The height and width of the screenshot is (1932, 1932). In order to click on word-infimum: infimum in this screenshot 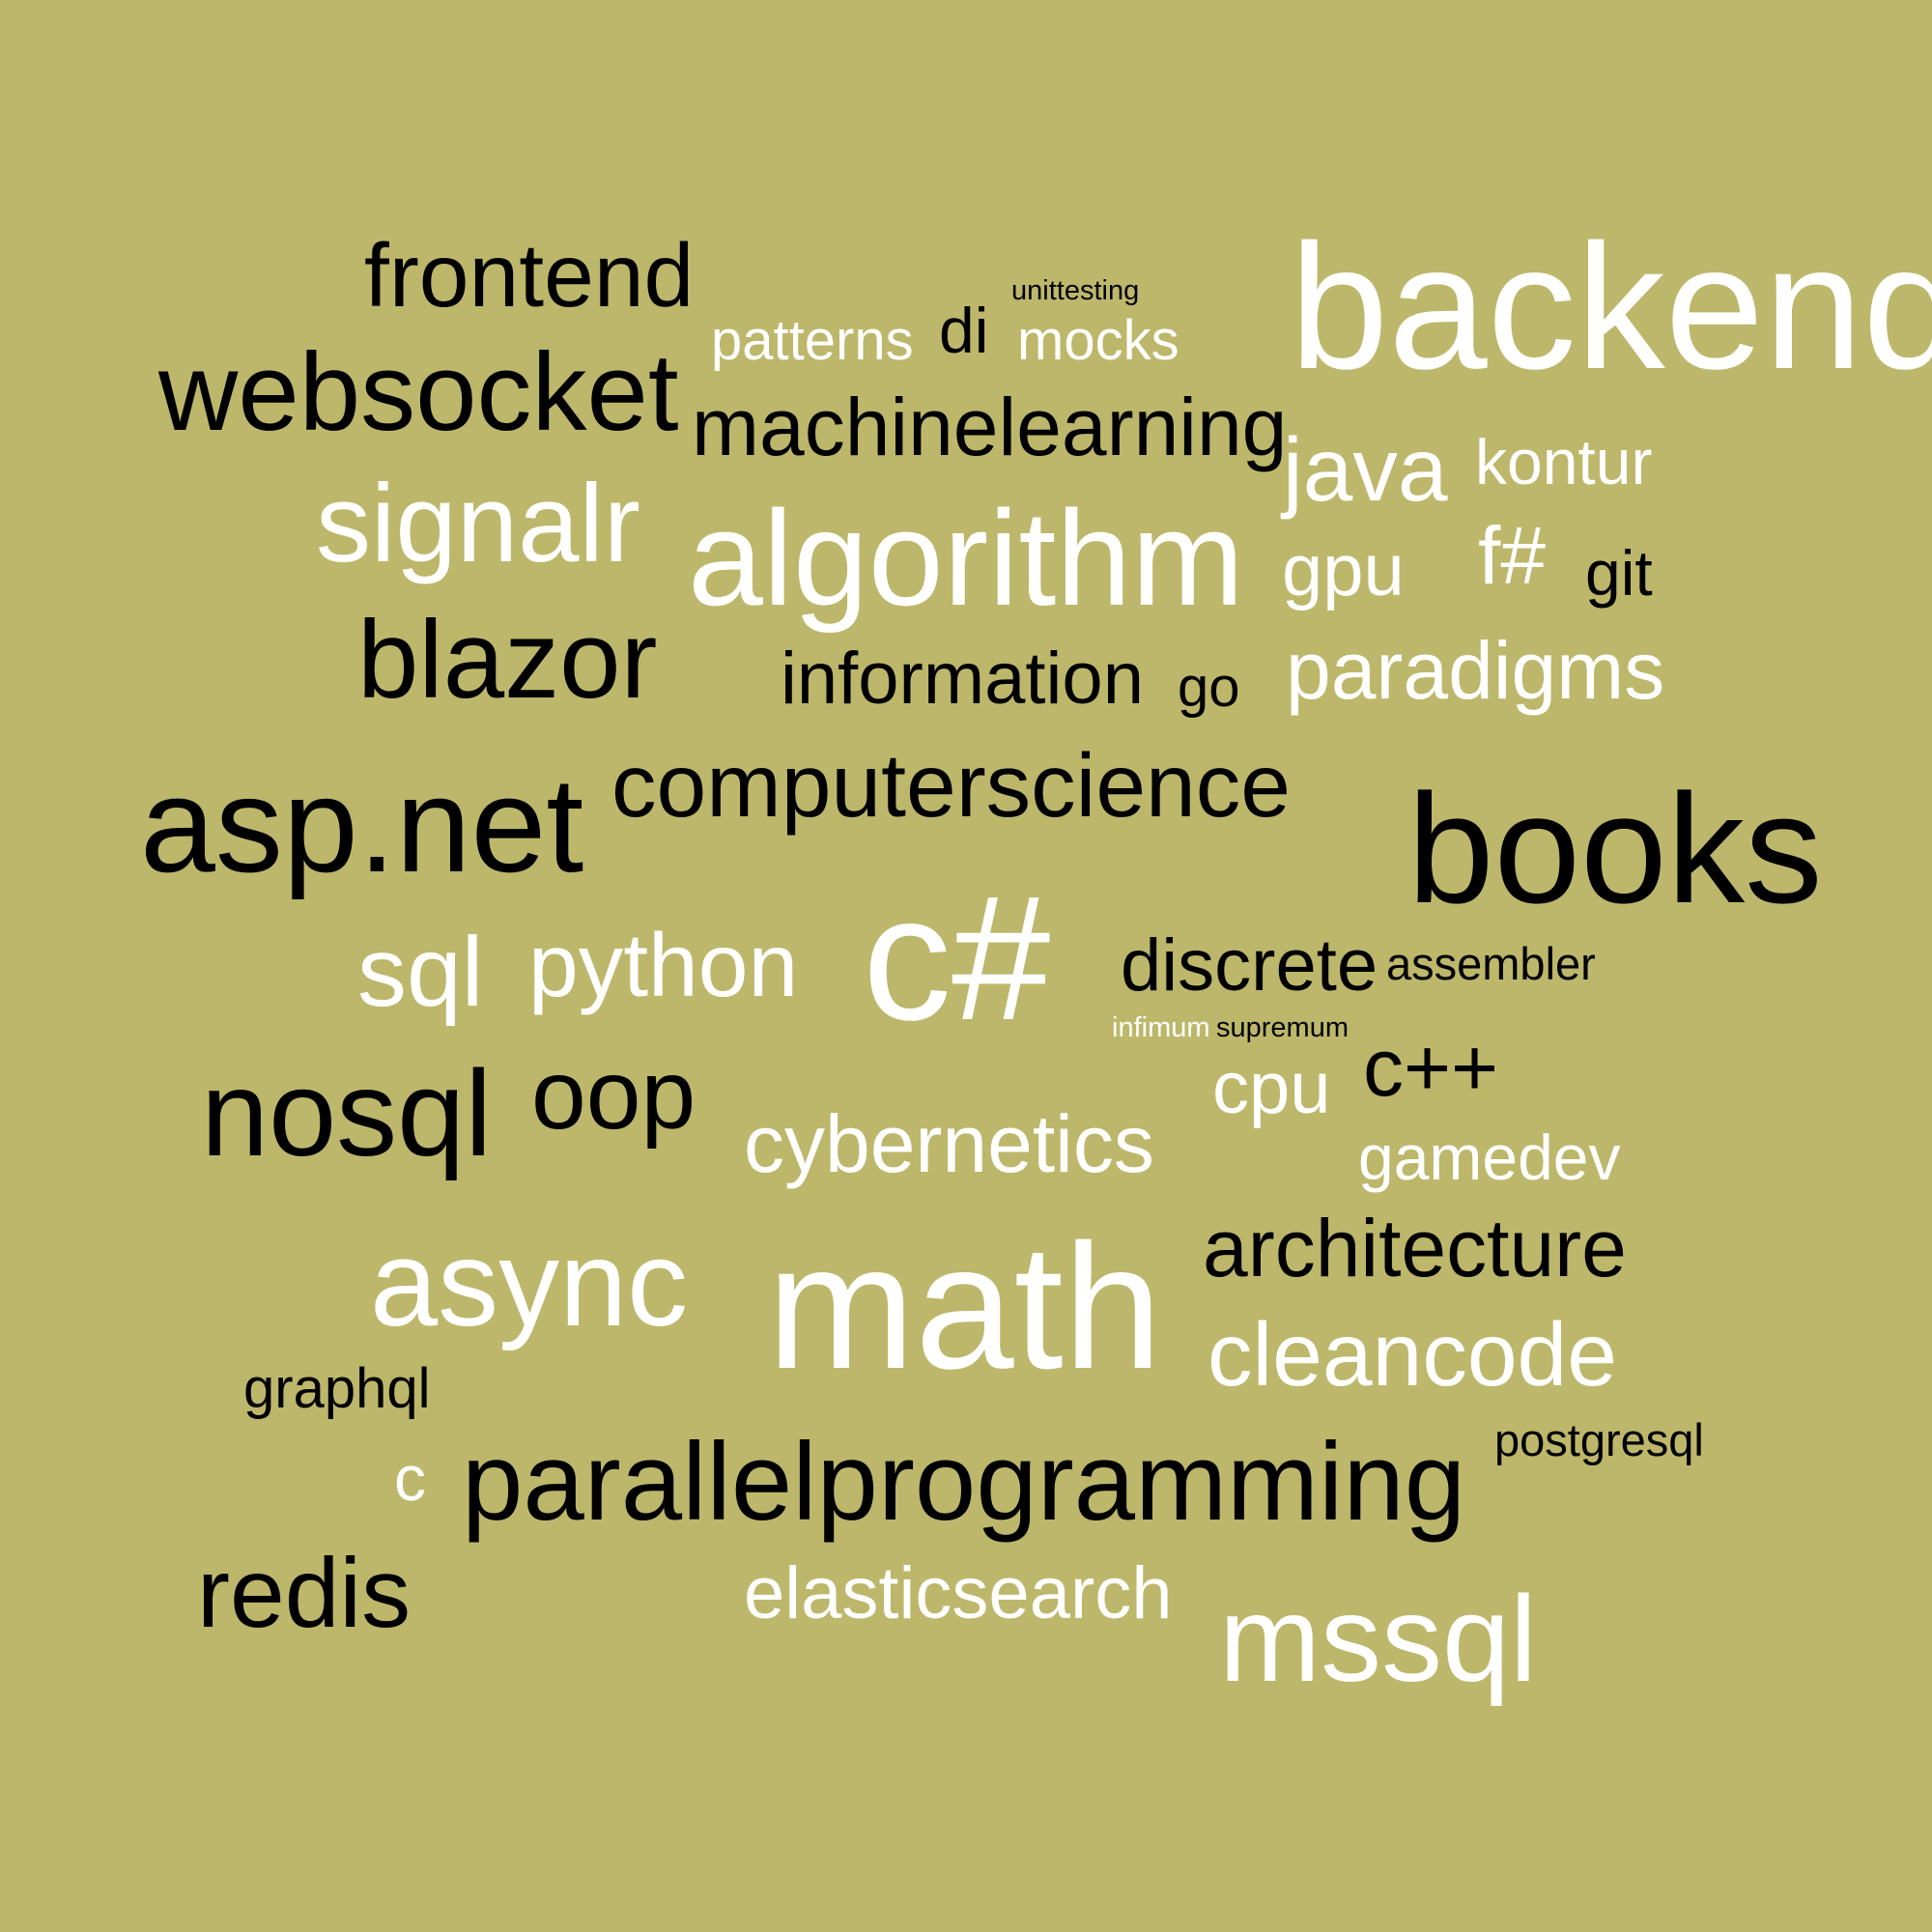, I will do `click(1161, 1027)`.